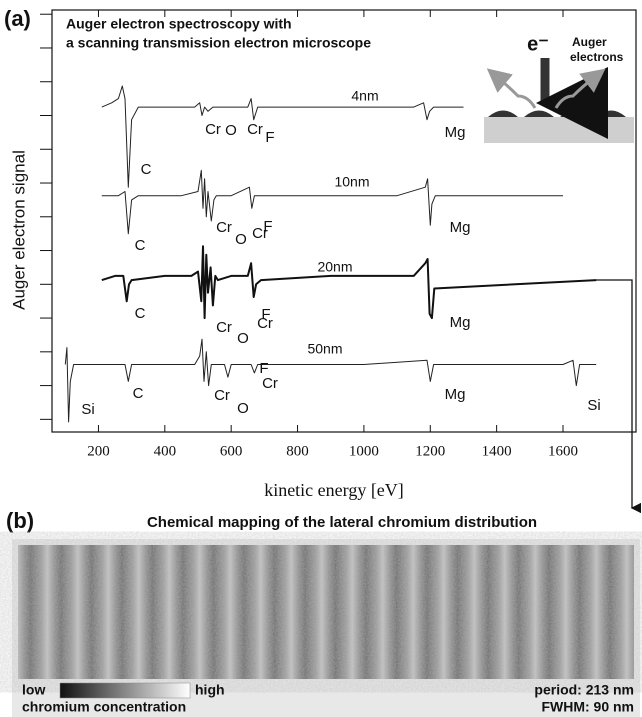  I want to click on colorbar-low: low, so click(33, 690).